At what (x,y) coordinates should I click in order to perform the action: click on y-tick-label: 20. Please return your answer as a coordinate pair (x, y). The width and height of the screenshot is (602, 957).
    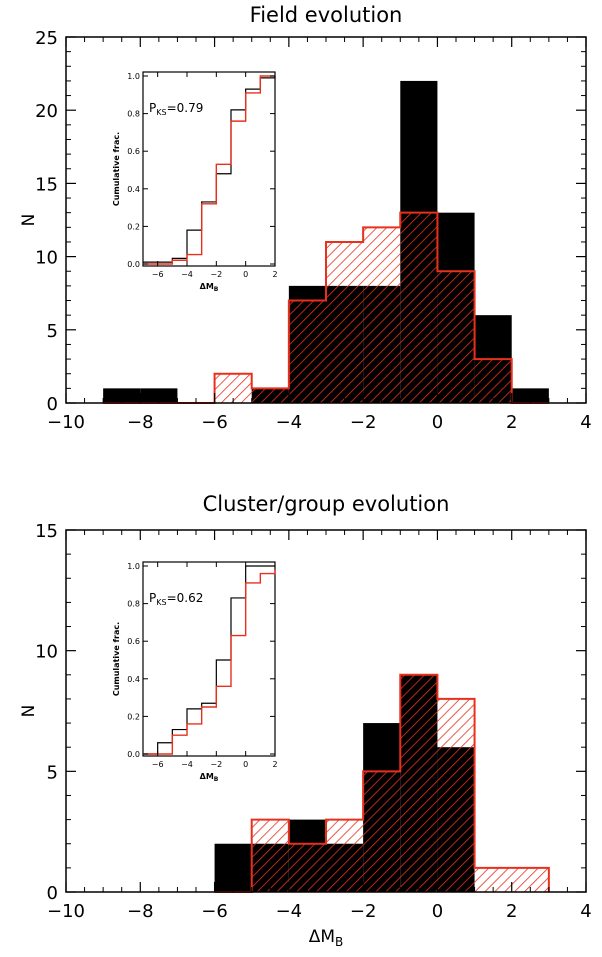
    Looking at the image, I should click on (46, 111).